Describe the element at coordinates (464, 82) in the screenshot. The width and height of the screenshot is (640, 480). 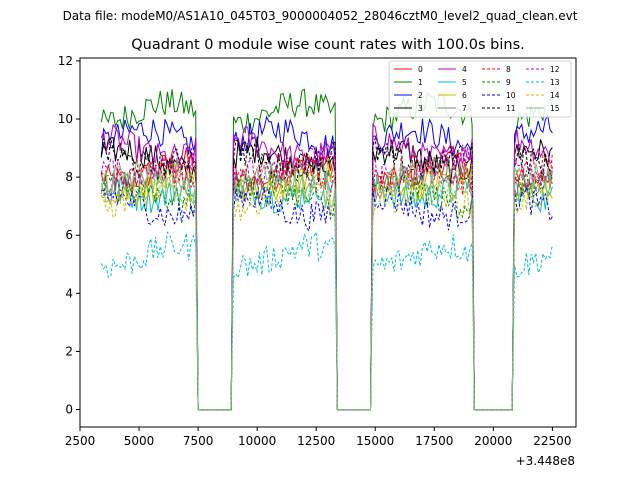
I see `legend-label-5: 5` at that location.